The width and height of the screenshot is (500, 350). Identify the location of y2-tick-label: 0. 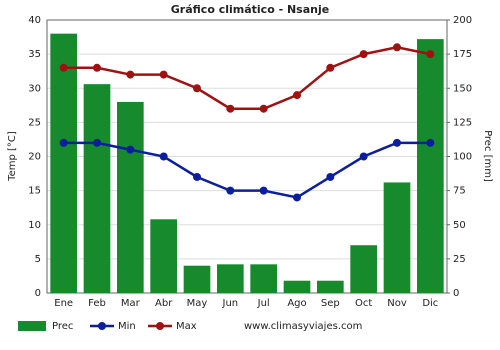
(456, 293).